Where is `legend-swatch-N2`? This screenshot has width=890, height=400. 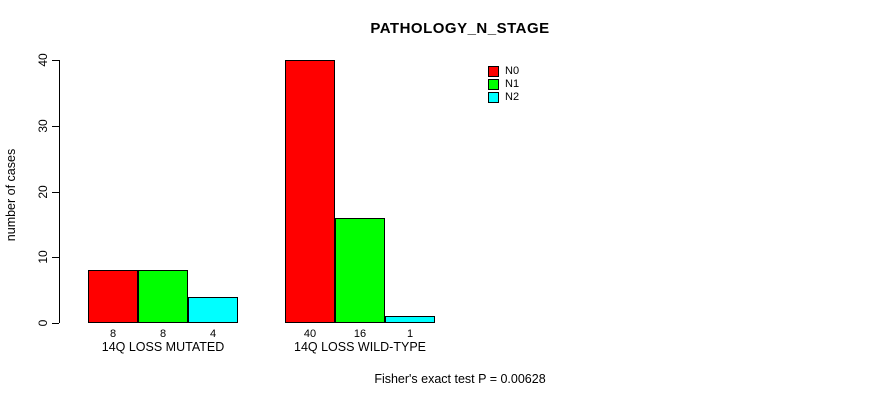
legend-swatch-N2 is located at coordinates (493, 97).